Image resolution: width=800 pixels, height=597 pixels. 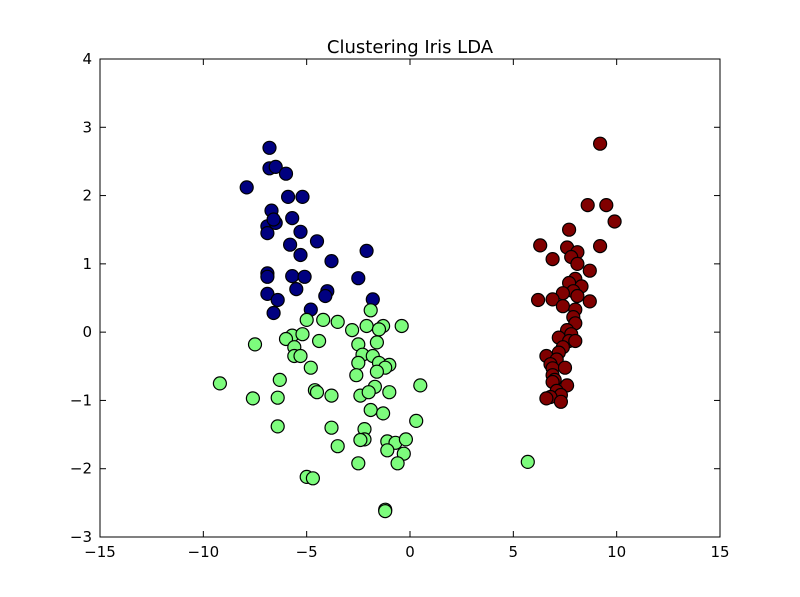 What do you see at coordinates (307, 552) in the screenshot?
I see `x-tick-label: −5` at bounding box center [307, 552].